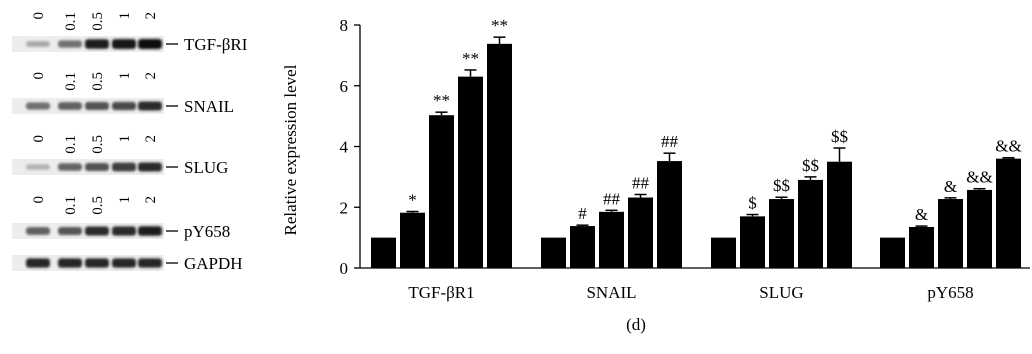 The image size is (1032, 354). What do you see at coordinates (781, 292) in the screenshot?
I see `x-category-label: SLUG` at bounding box center [781, 292].